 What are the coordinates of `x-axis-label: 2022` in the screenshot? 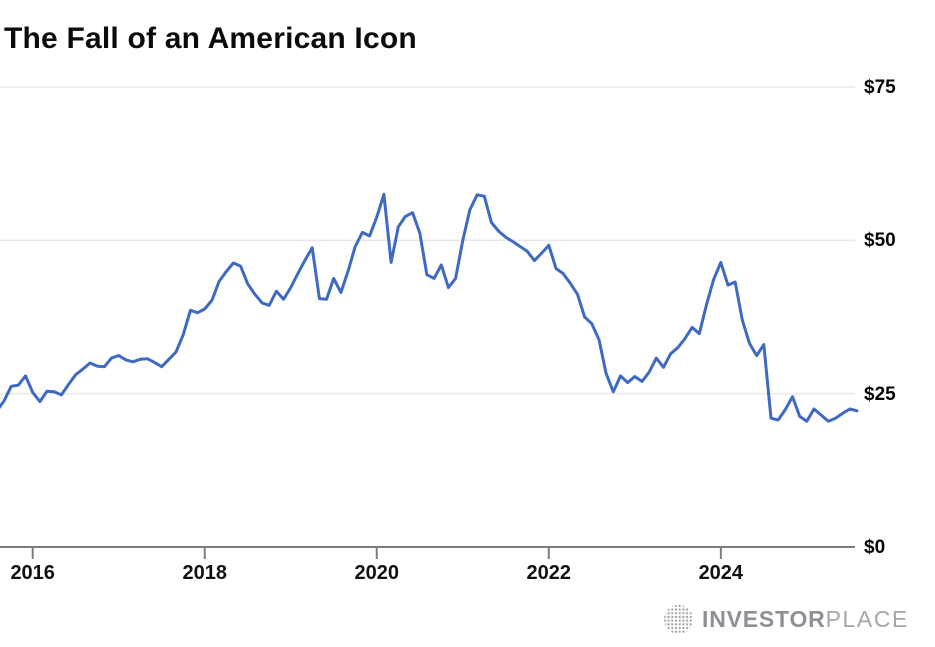 It's located at (549, 573).